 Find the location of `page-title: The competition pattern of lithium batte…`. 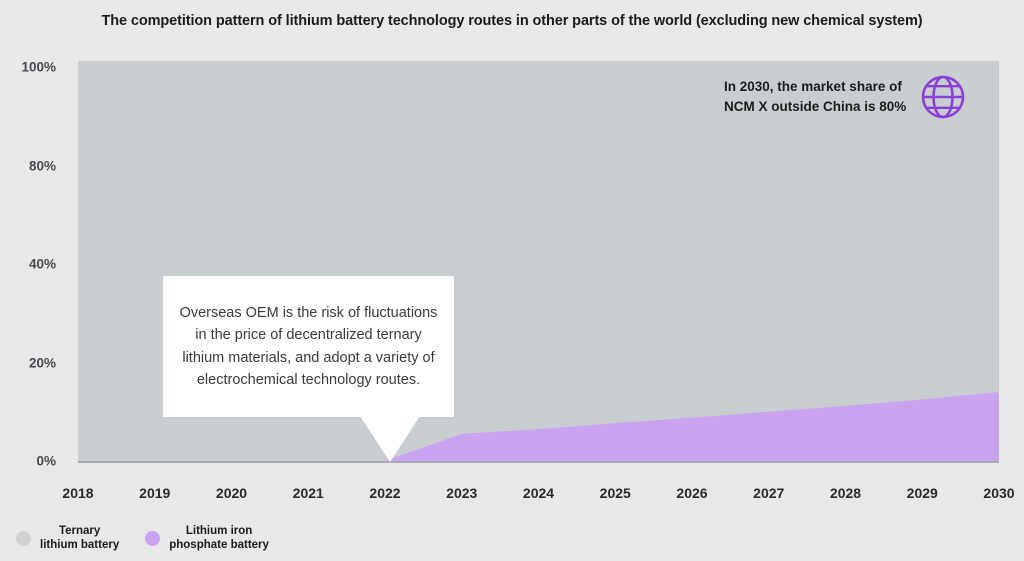

page-title: The competition pattern of lithium batte… is located at coordinates (512, 21).